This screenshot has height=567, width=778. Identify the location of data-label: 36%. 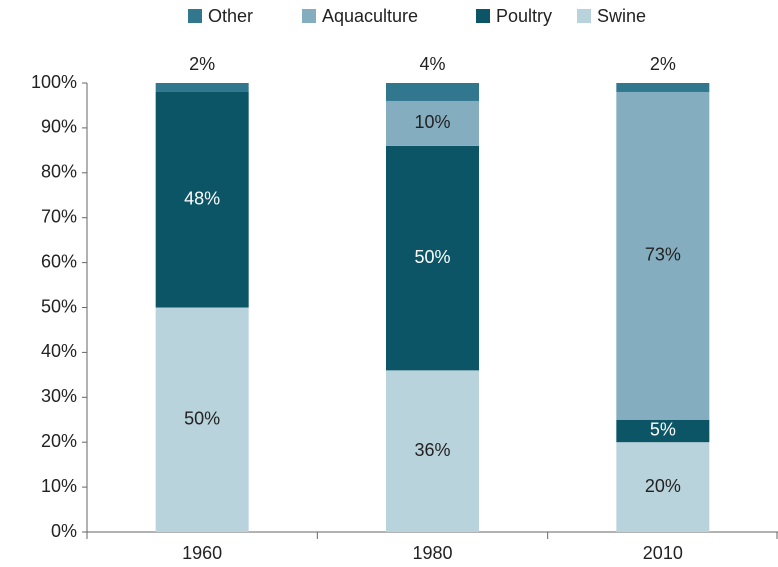
(432, 450).